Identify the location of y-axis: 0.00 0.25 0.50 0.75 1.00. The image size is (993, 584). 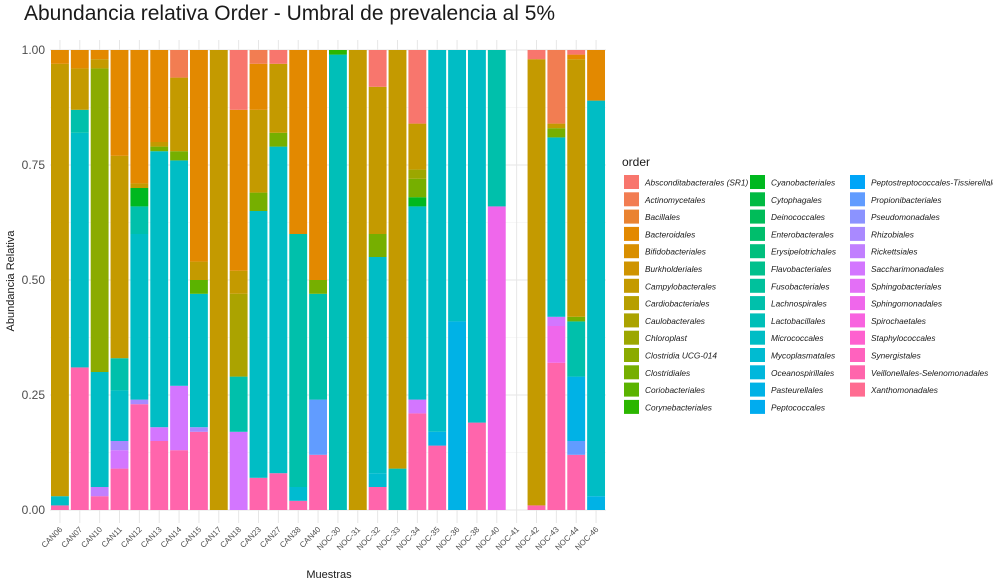
(34, 280).